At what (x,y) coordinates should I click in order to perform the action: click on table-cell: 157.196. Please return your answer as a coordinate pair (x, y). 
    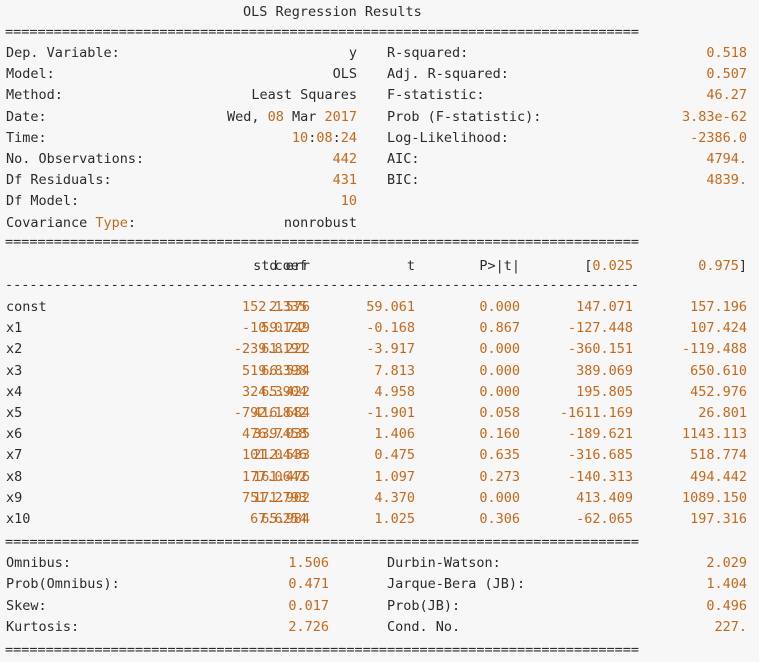
    Looking at the image, I should click on (718, 307).